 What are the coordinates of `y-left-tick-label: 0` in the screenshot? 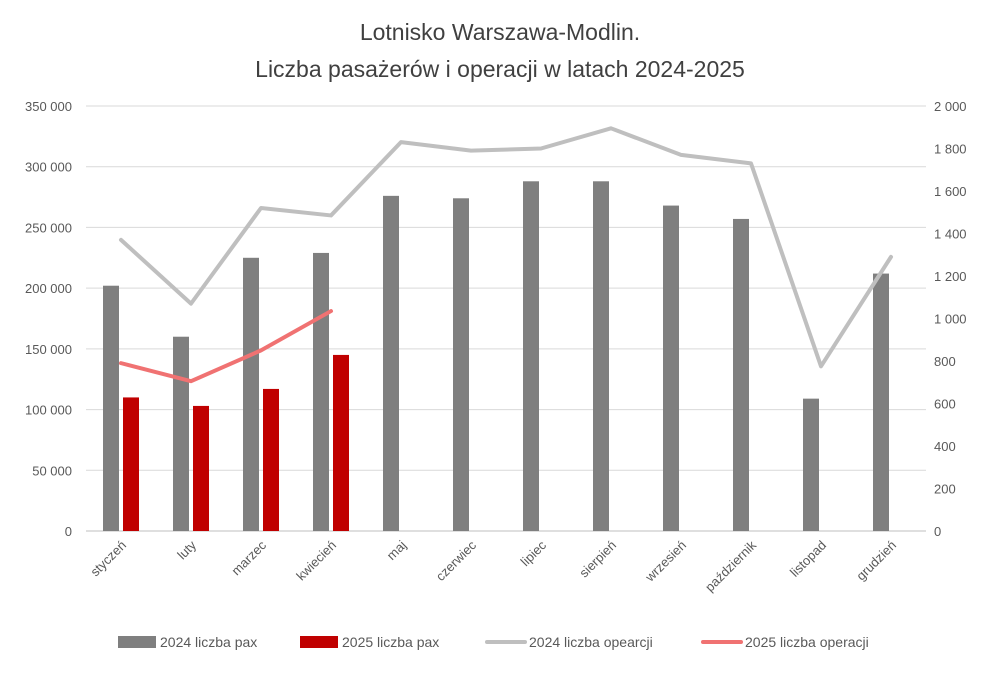 It's located at (68, 531).